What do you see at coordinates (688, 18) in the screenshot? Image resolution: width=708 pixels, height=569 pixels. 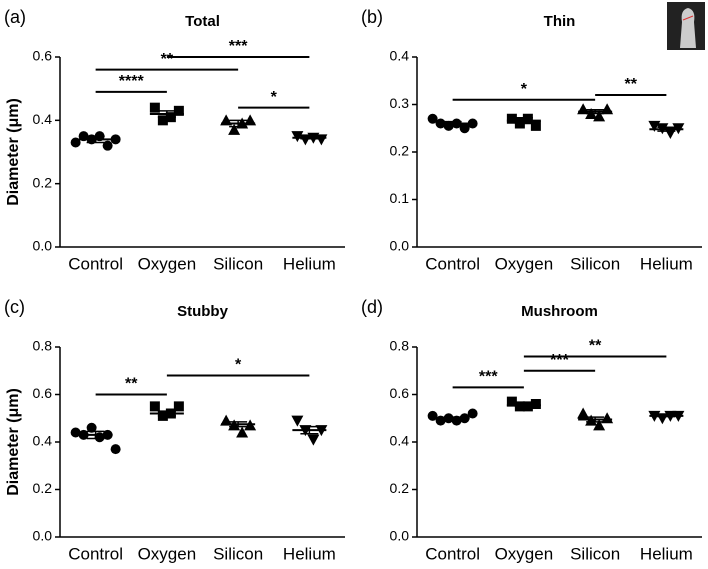 I see `inset-marker` at bounding box center [688, 18].